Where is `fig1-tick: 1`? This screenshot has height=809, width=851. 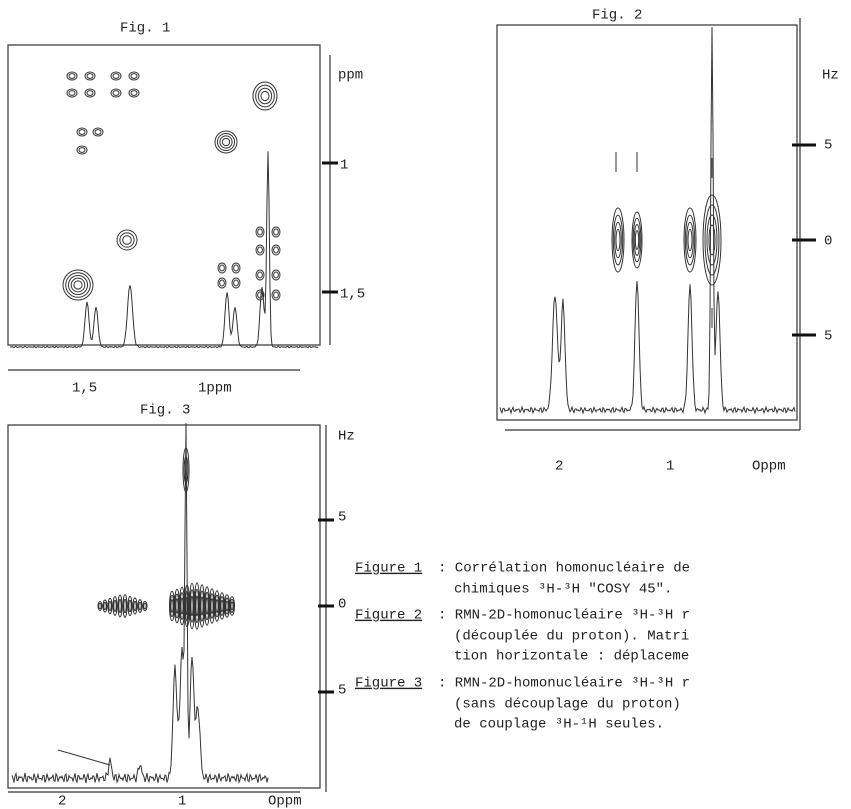
fig1-tick: 1 is located at coordinates (344, 166).